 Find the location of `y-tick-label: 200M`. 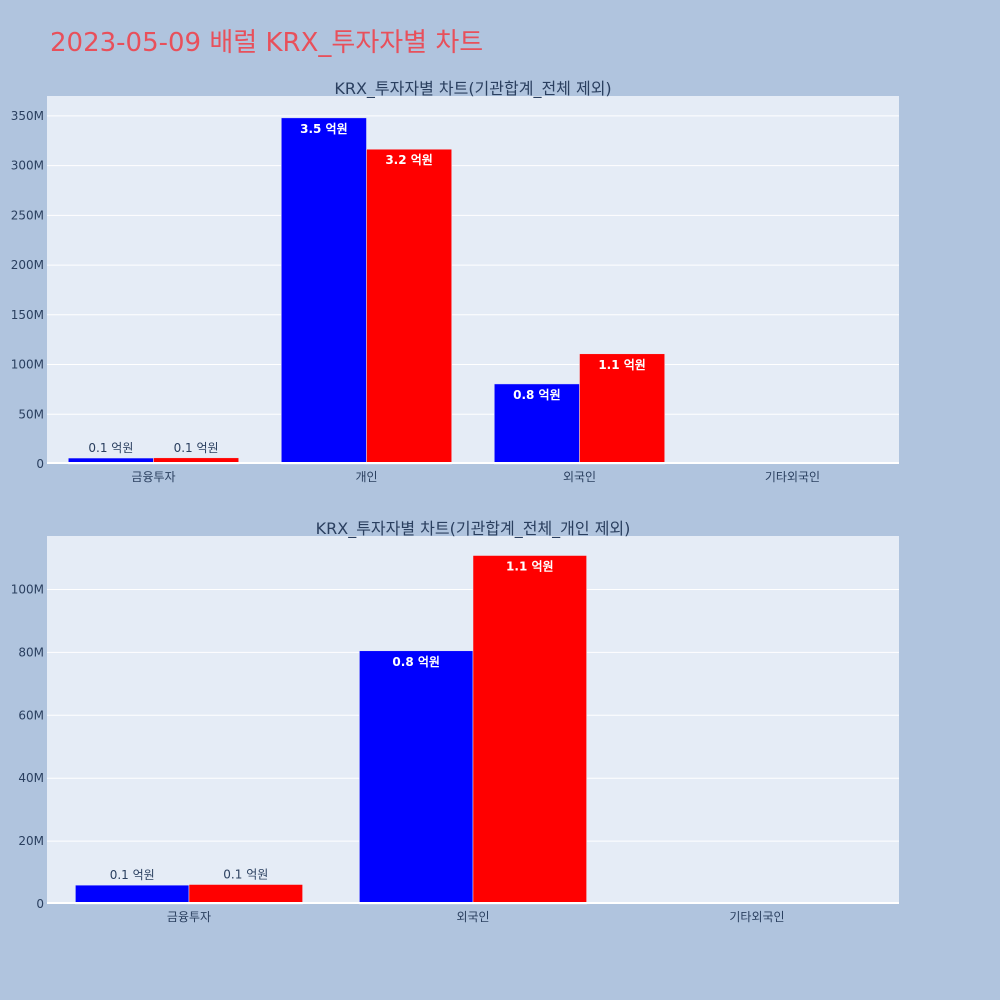

y-tick-label: 200M is located at coordinates (27, 265).